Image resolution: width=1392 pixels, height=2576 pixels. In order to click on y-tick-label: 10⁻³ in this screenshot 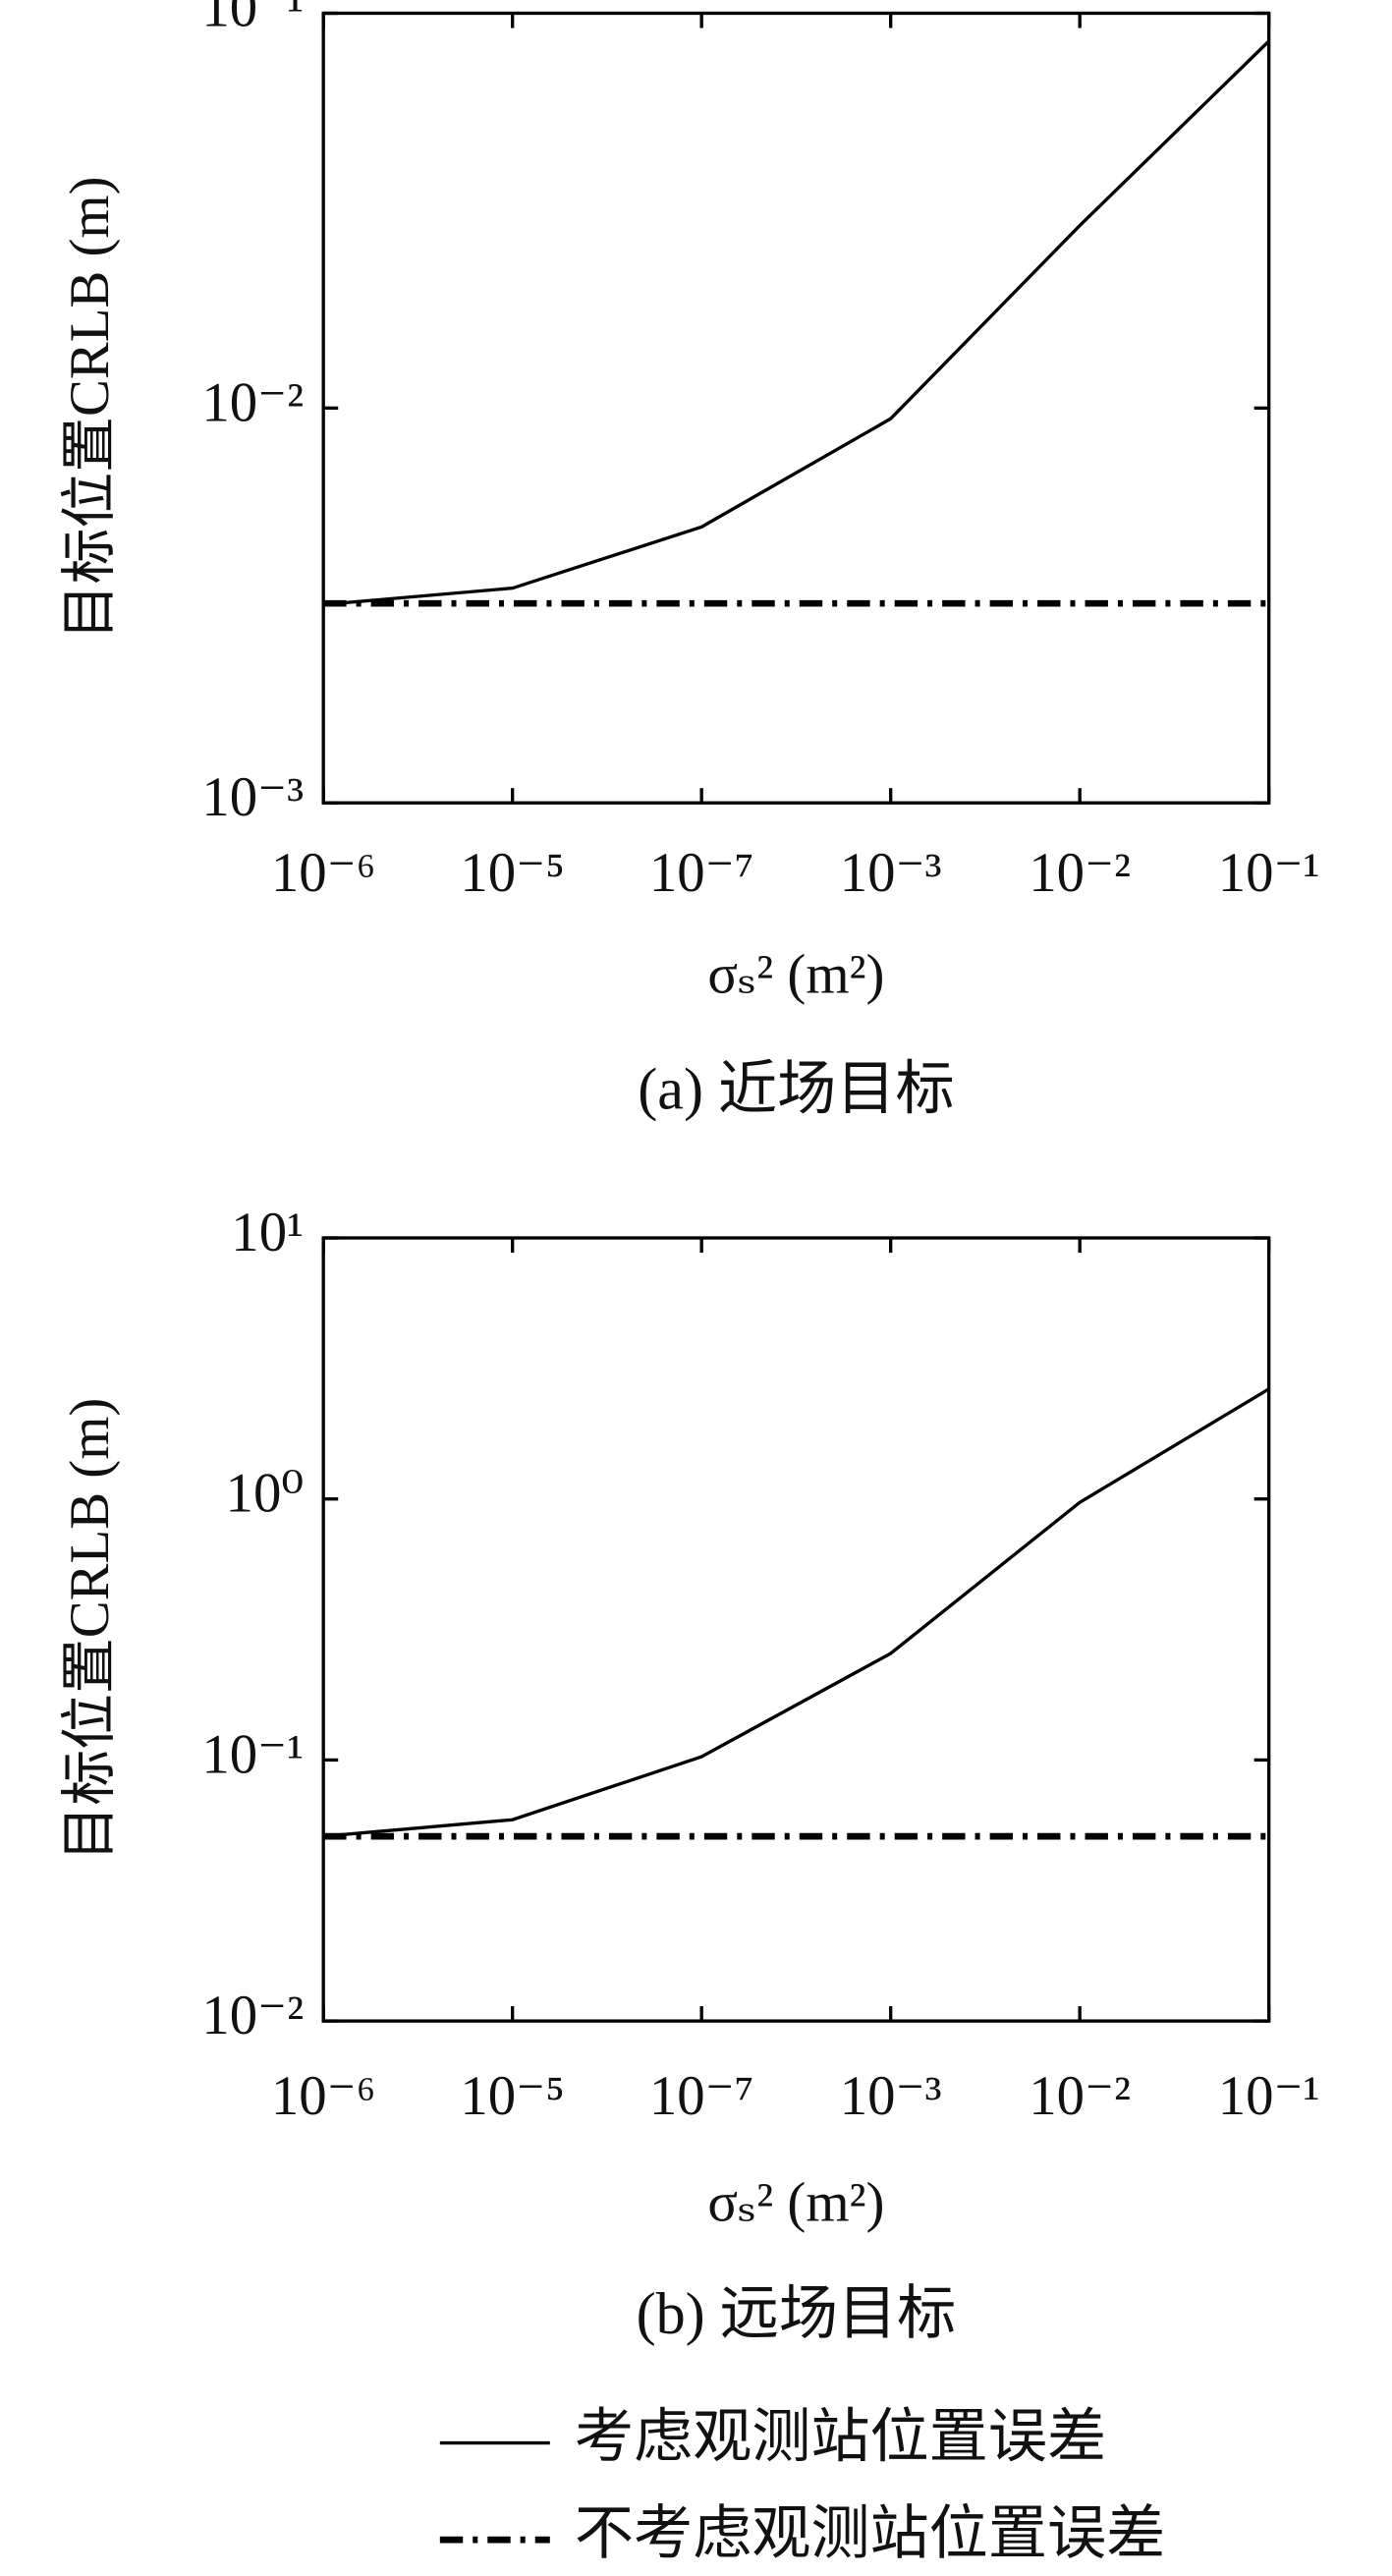, I will do `click(252, 797)`.